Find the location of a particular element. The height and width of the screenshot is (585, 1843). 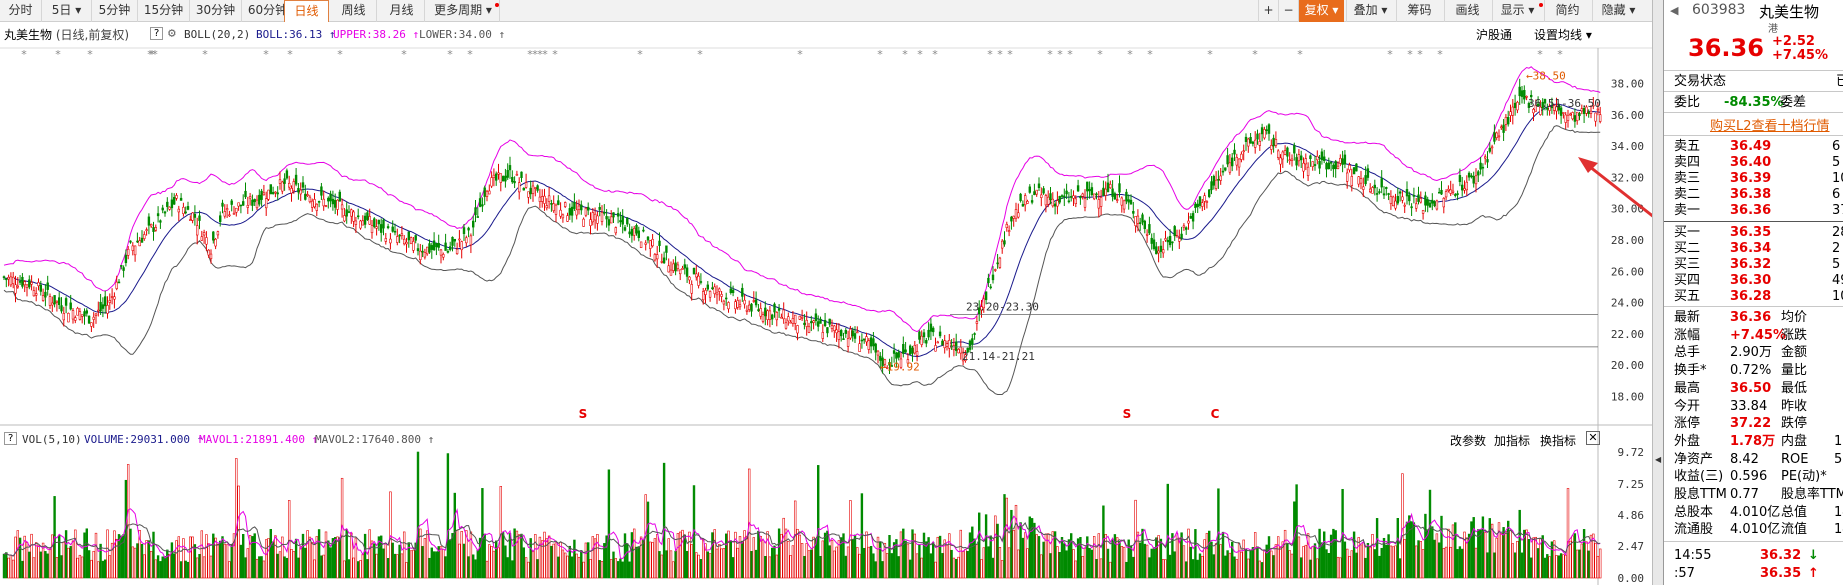

tool-xianshi-button: 显示 ▾ is located at coordinates (1517, 11).